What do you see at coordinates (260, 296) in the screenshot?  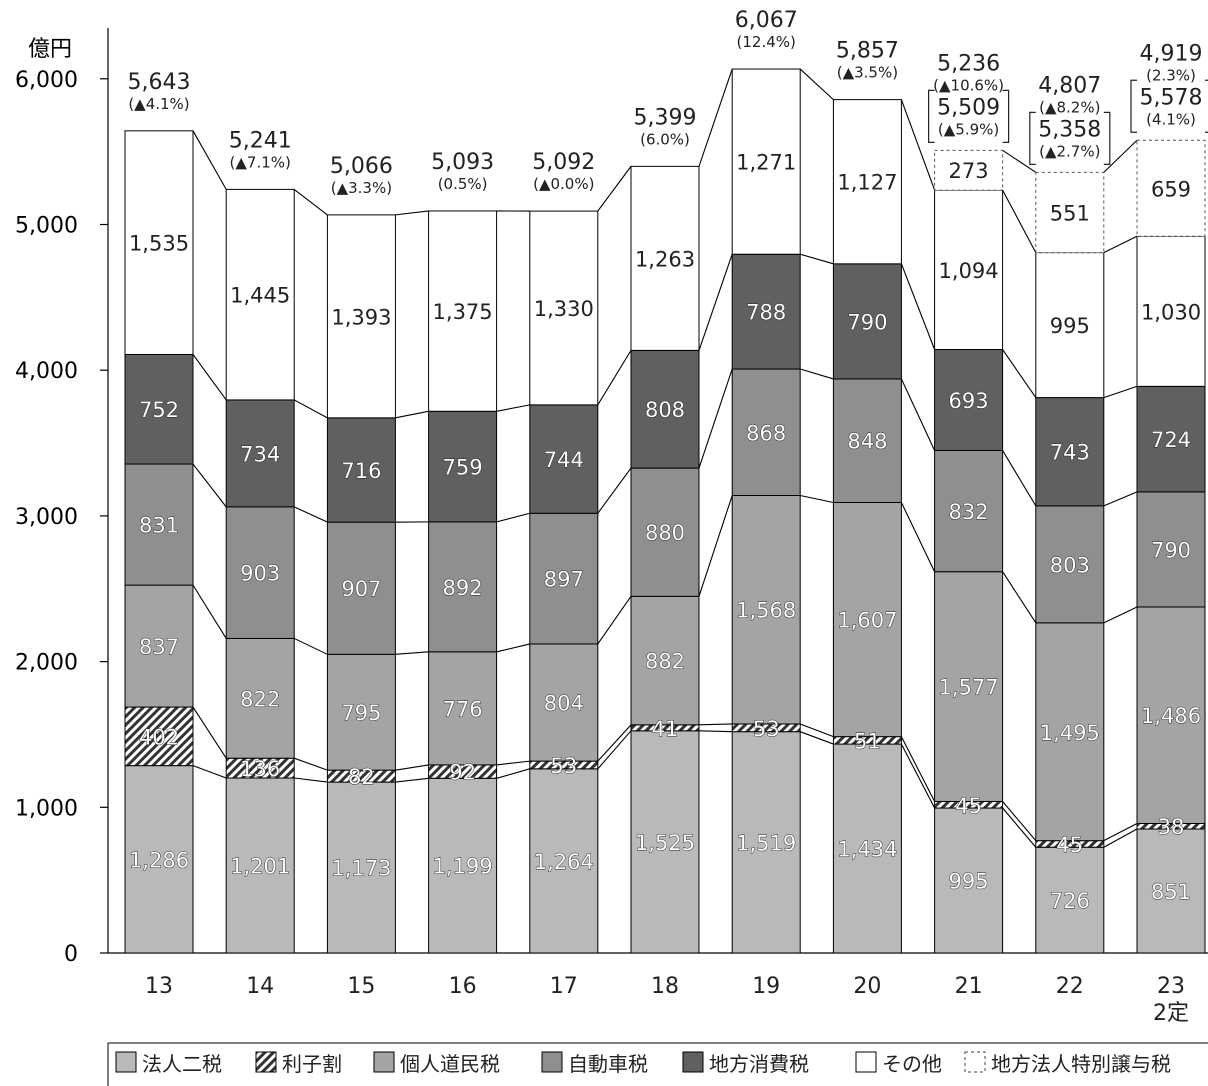 I see `segment-value-label: 1,445` at bounding box center [260, 296].